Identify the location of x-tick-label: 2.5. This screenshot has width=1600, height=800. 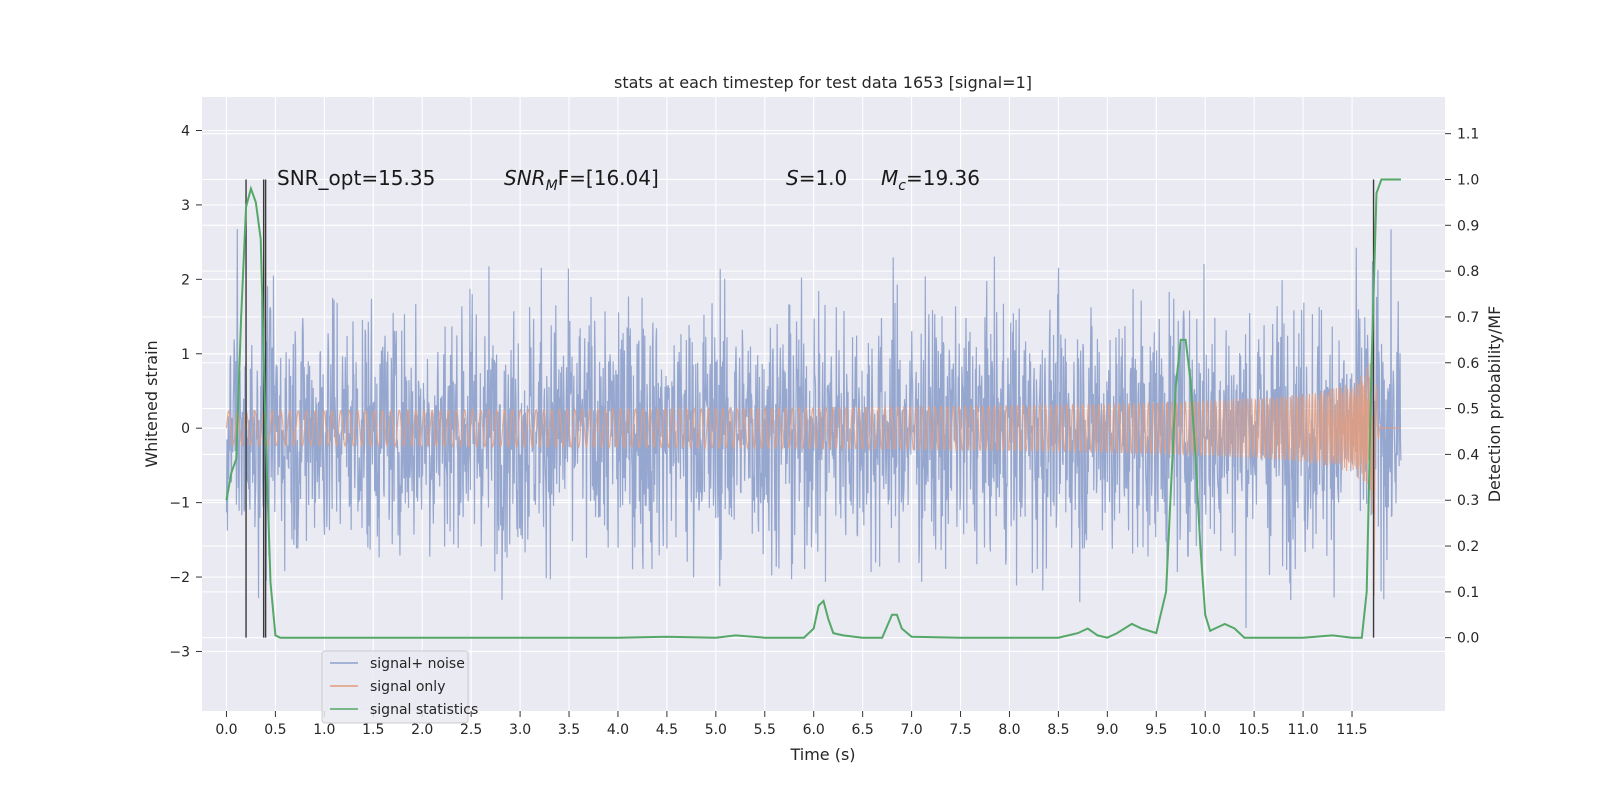
(471, 730).